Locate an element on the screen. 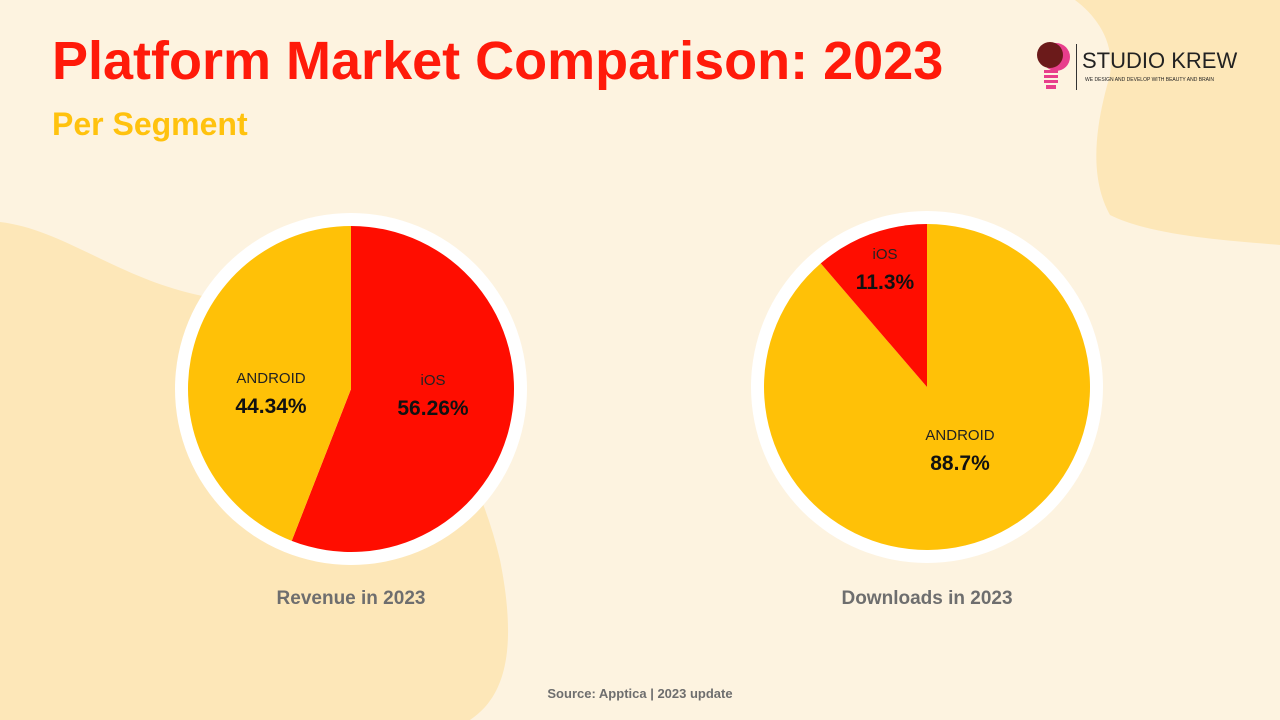 The image size is (1280, 720). downloads-value-ios: 11.3% is located at coordinates (885, 282).